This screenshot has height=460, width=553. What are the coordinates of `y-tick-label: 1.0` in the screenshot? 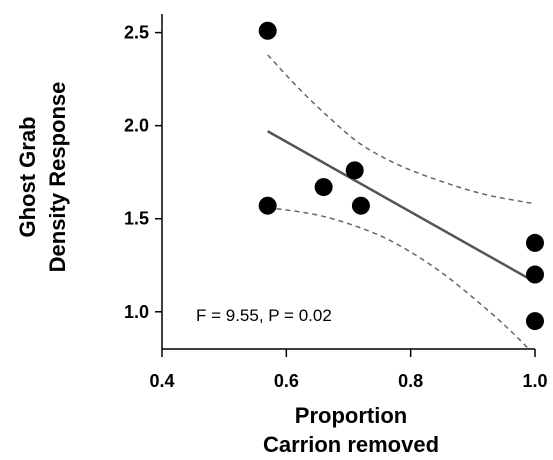 It's located at (136, 312).